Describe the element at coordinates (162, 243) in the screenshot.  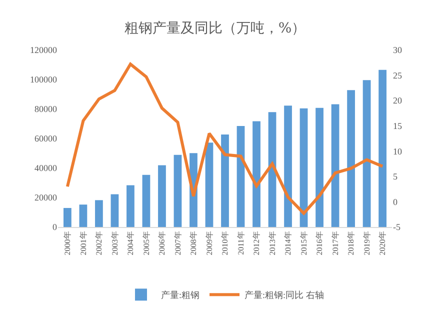
I see `x-tick-label: 2006年` at that location.